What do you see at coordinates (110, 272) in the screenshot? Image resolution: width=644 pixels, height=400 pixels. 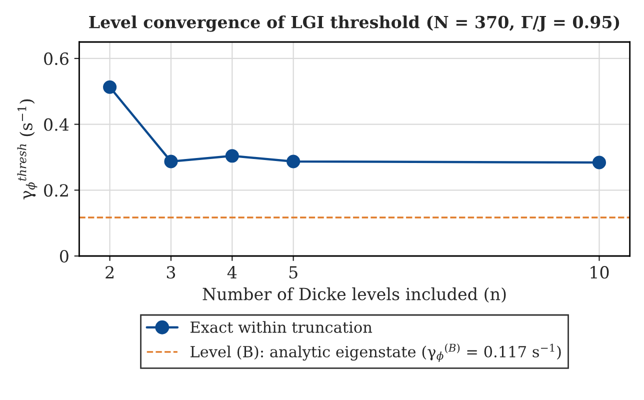 I see `x-tick-label: 2` at bounding box center [110, 272].